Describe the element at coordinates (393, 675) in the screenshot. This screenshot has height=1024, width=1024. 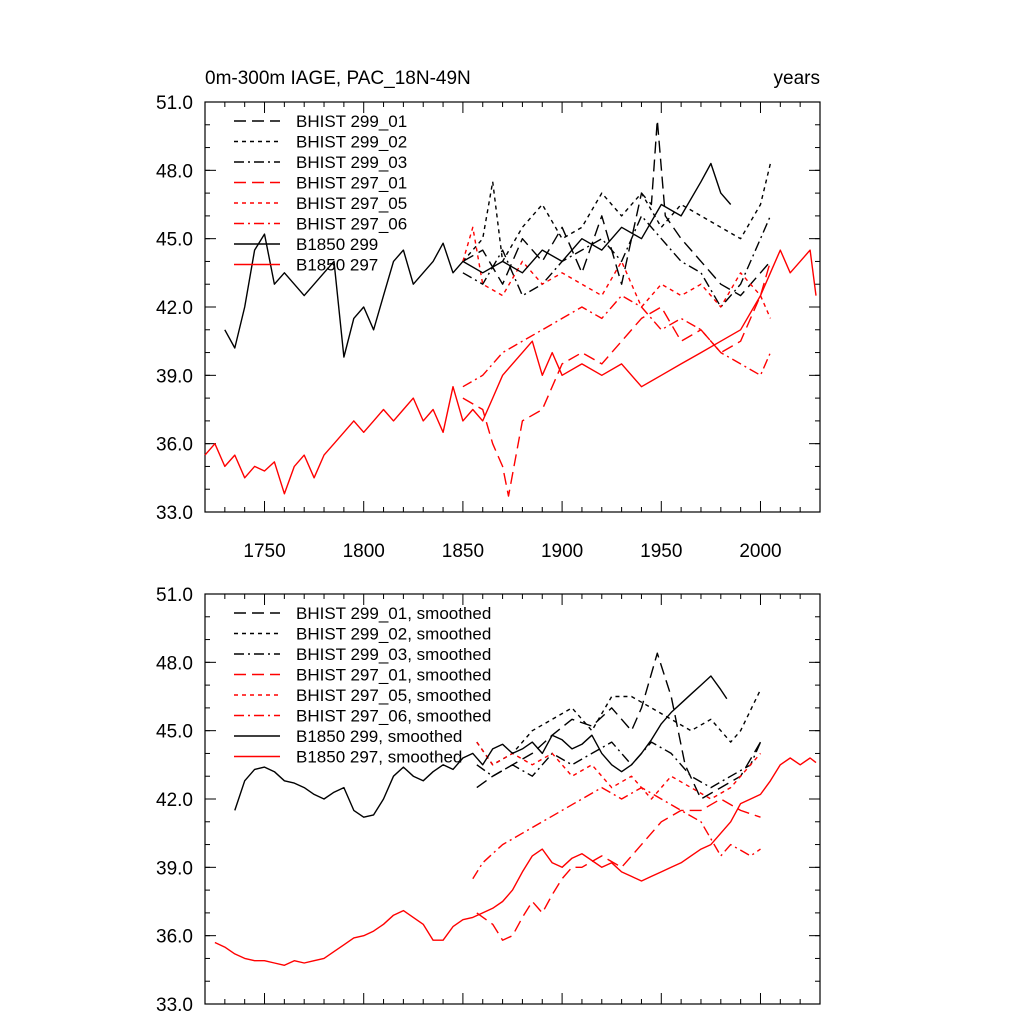
I see `bottom-legend-label-4: BHIST 297_01, smoothed` at that location.